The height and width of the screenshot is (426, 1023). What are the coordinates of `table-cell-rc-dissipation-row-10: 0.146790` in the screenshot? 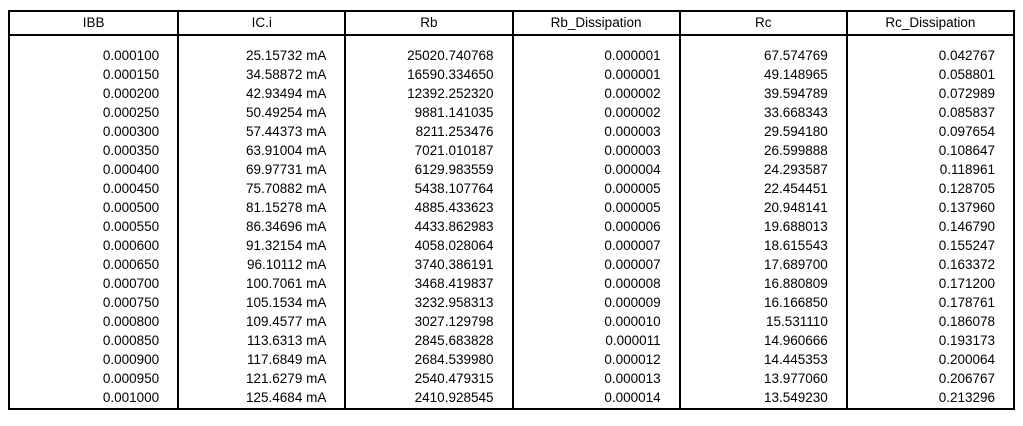 It's located at (966, 226).